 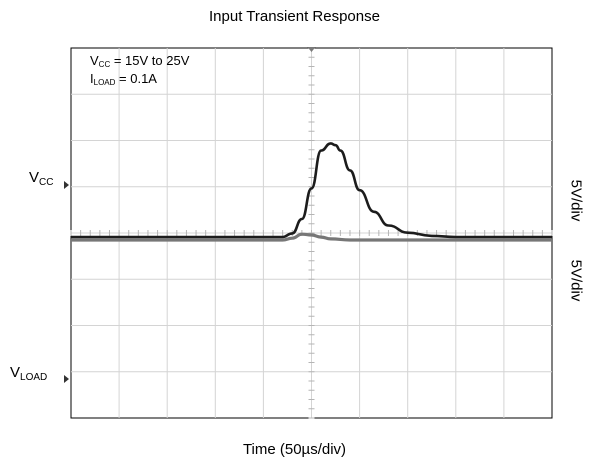 I want to click on chart-title: Input Transient Response, so click(x=294, y=16).